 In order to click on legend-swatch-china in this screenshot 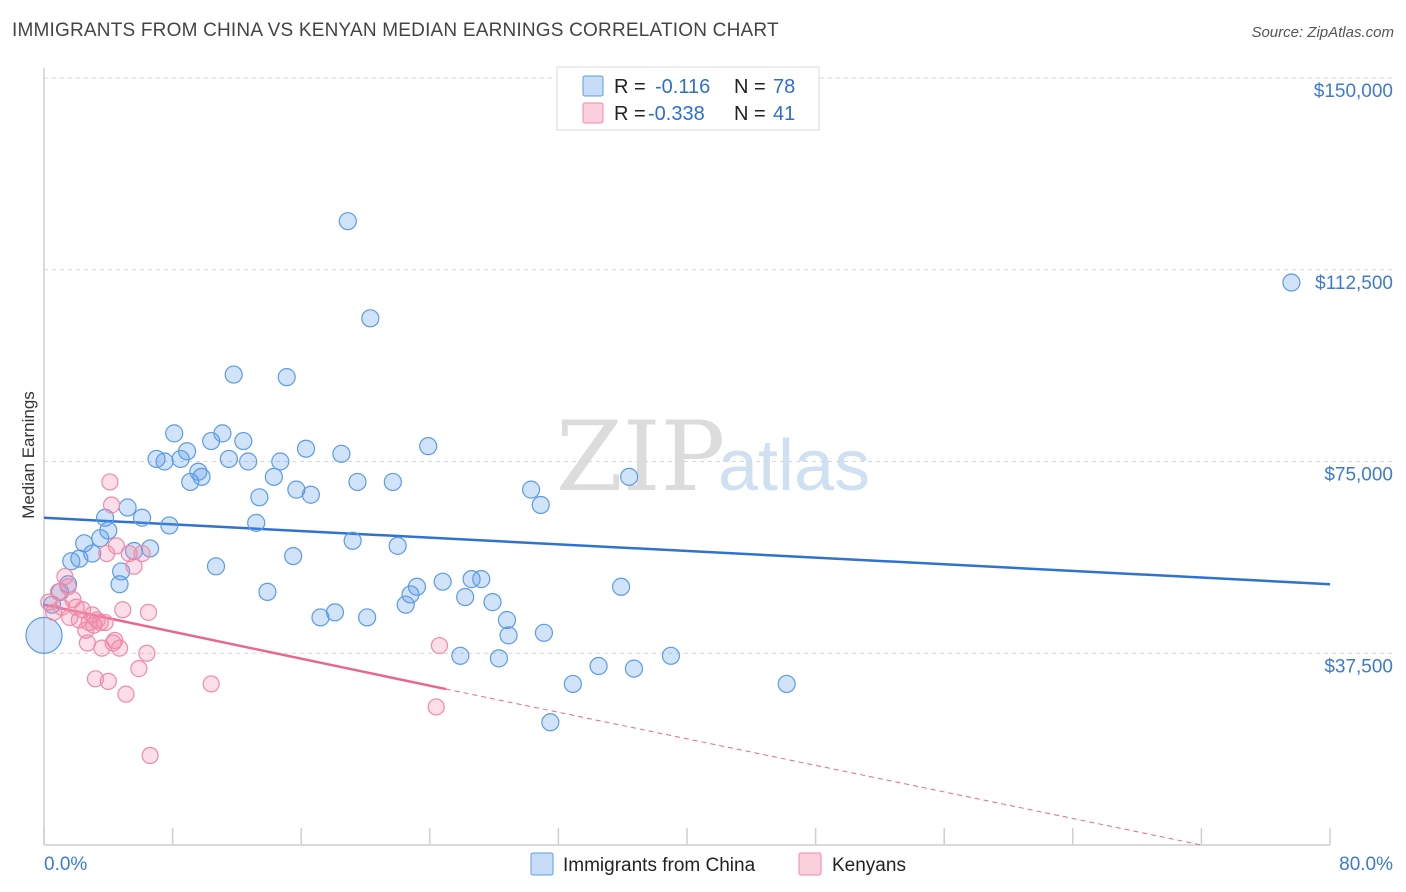, I will do `click(593, 86)`.